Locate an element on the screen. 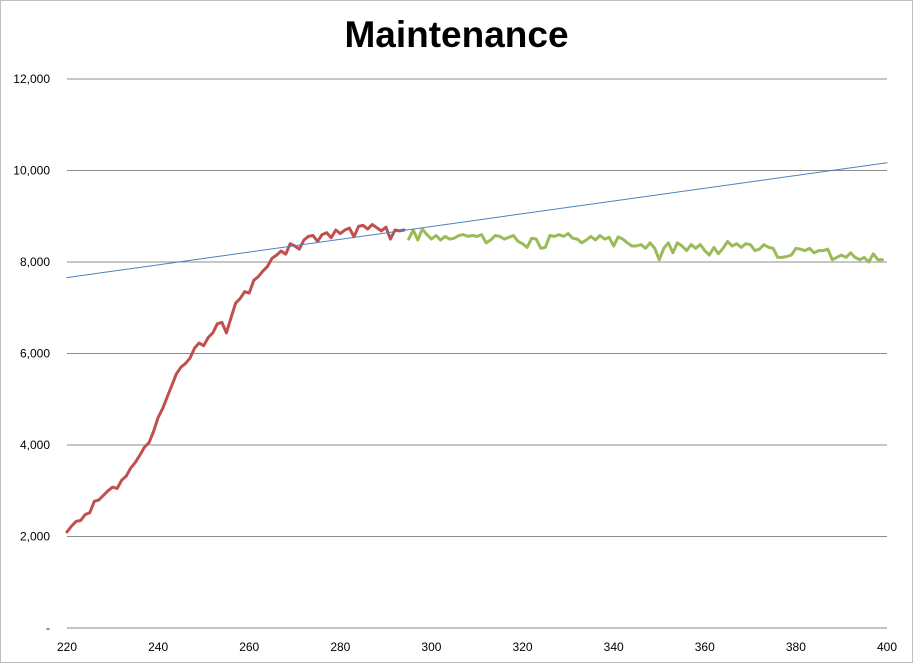 Image resolution: width=913 pixels, height=663 pixels. y-tick-label: 6,000 is located at coordinates (35, 354).